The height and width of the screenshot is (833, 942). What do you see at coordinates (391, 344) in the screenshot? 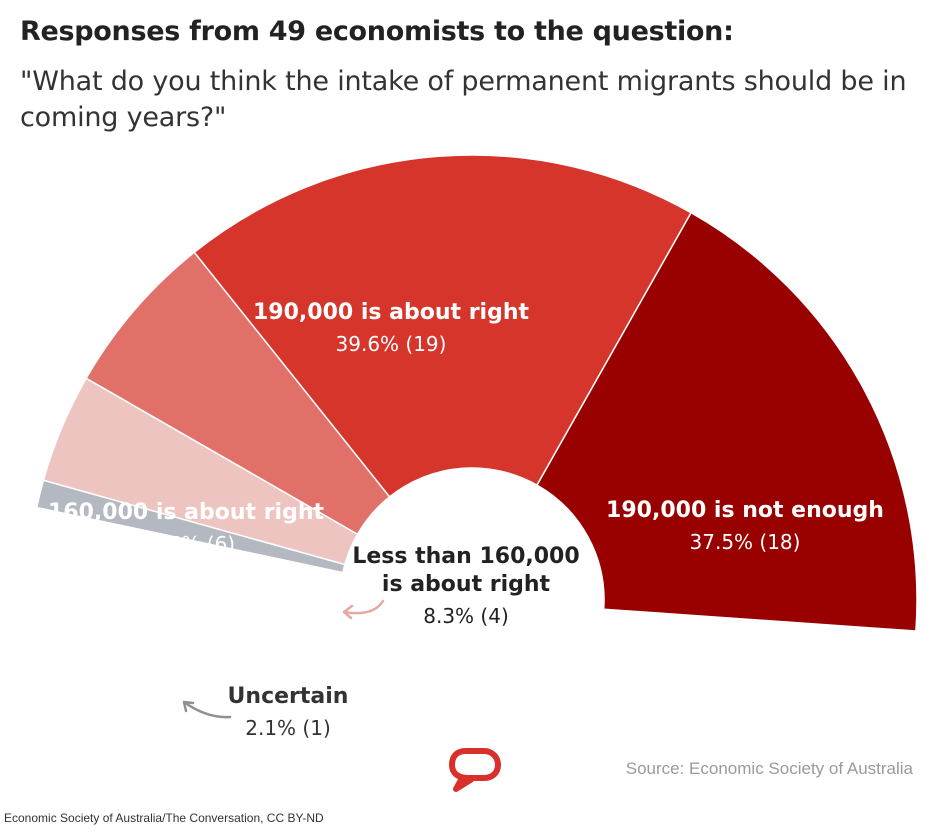
I see `slice-value-190k-about-right: 39.6% (19)` at bounding box center [391, 344].